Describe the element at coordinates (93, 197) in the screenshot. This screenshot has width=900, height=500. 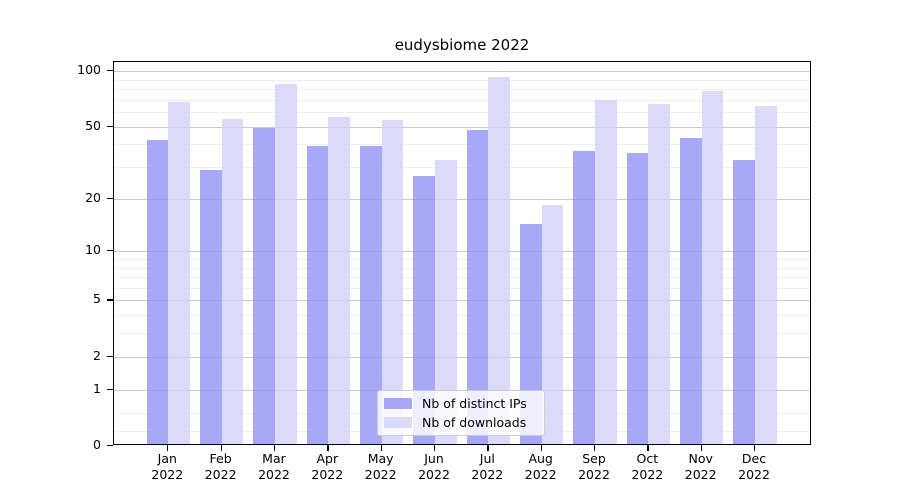
I see `y-tick-label-20: 20` at that location.